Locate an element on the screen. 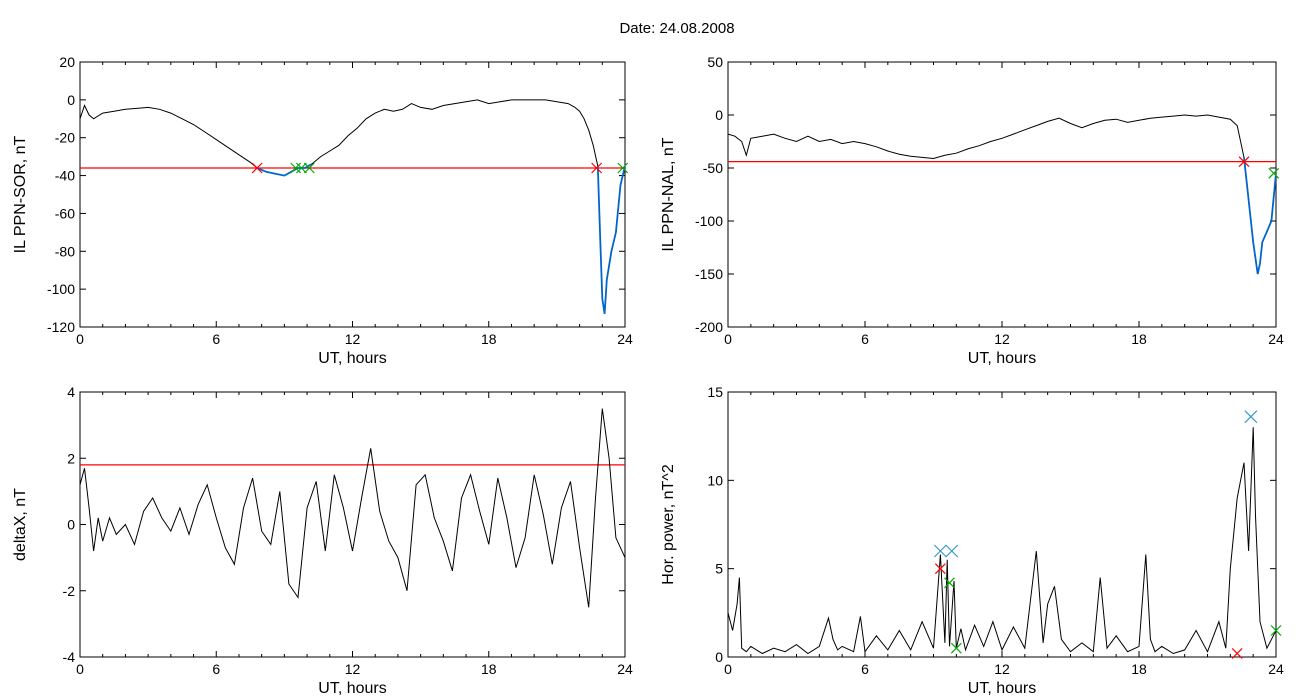 This screenshot has width=1300, height=700. y-axis-label: Hor. power, nT^2 is located at coordinates (668, 524).